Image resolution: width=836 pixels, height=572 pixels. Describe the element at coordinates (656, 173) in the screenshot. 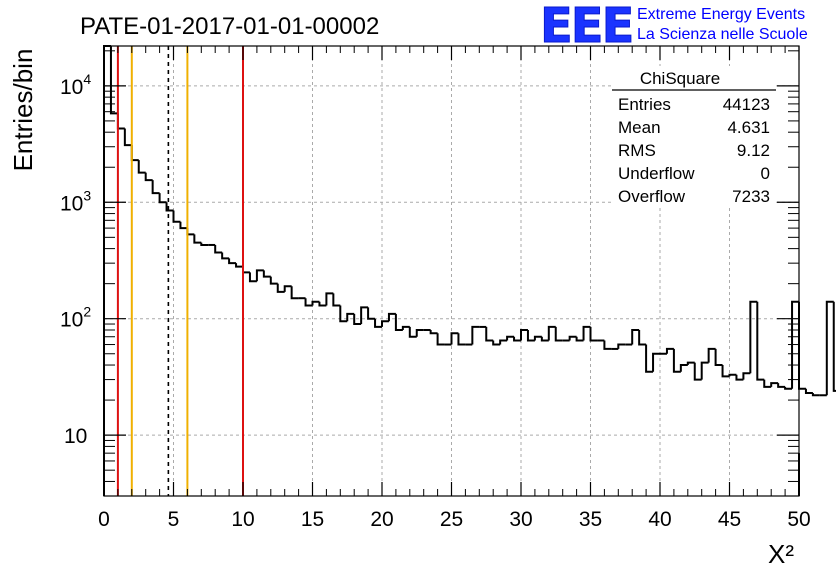

I see `stats-label: Underflow` at that location.